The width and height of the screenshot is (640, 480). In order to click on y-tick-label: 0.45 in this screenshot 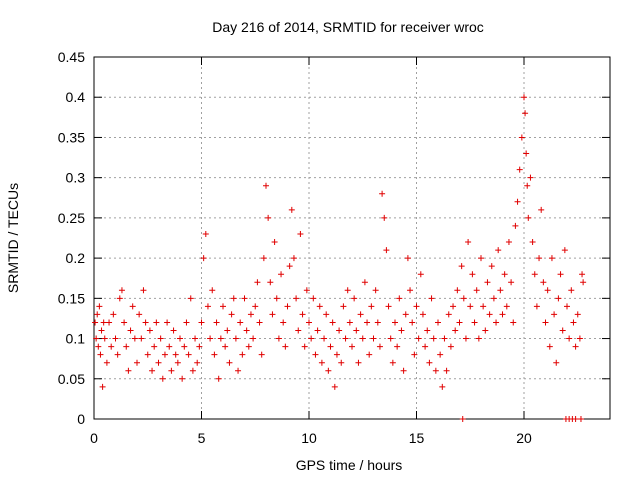, I will do `click(71, 57)`.